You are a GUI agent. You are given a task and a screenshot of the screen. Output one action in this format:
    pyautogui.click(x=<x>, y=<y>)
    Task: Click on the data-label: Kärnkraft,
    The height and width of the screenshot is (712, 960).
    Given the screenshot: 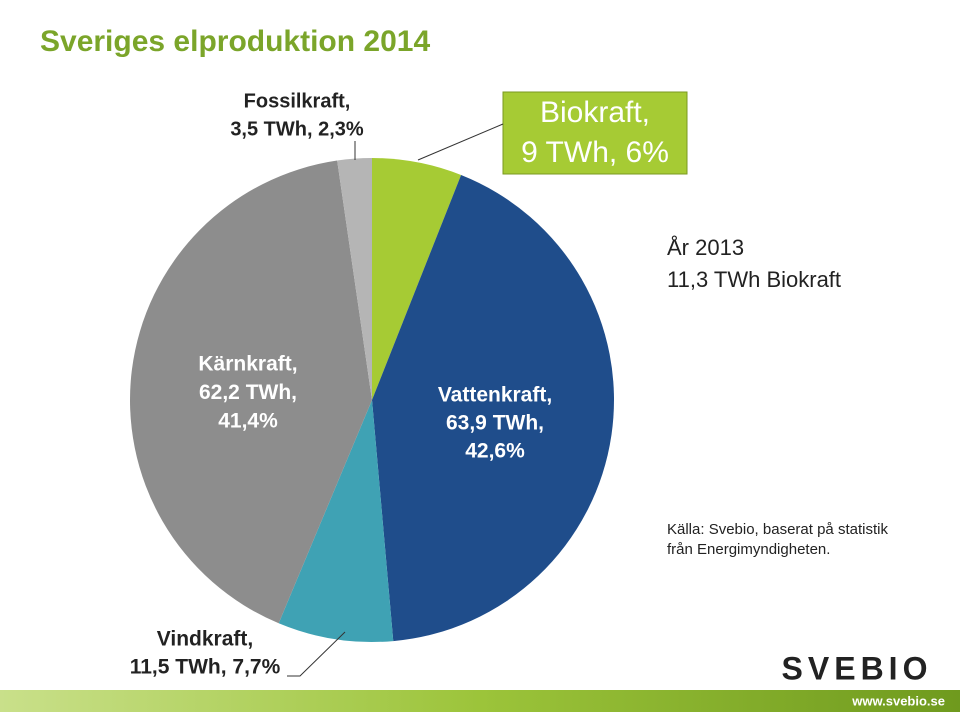 What is the action you would take?
    pyautogui.click(x=247, y=364)
    